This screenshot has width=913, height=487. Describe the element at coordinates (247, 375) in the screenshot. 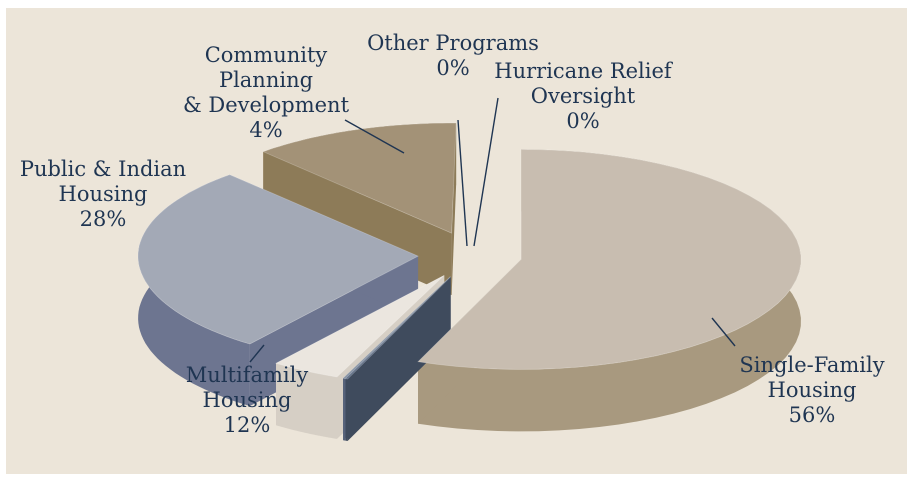

I see `slice-label-line: Multifamily` at that location.